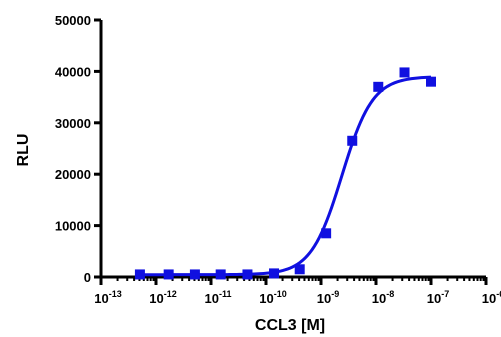 This screenshot has height=337, width=501. What do you see at coordinates (23, 150) in the screenshot?
I see `y-axis-label: RLU` at bounding box center [23, 150].